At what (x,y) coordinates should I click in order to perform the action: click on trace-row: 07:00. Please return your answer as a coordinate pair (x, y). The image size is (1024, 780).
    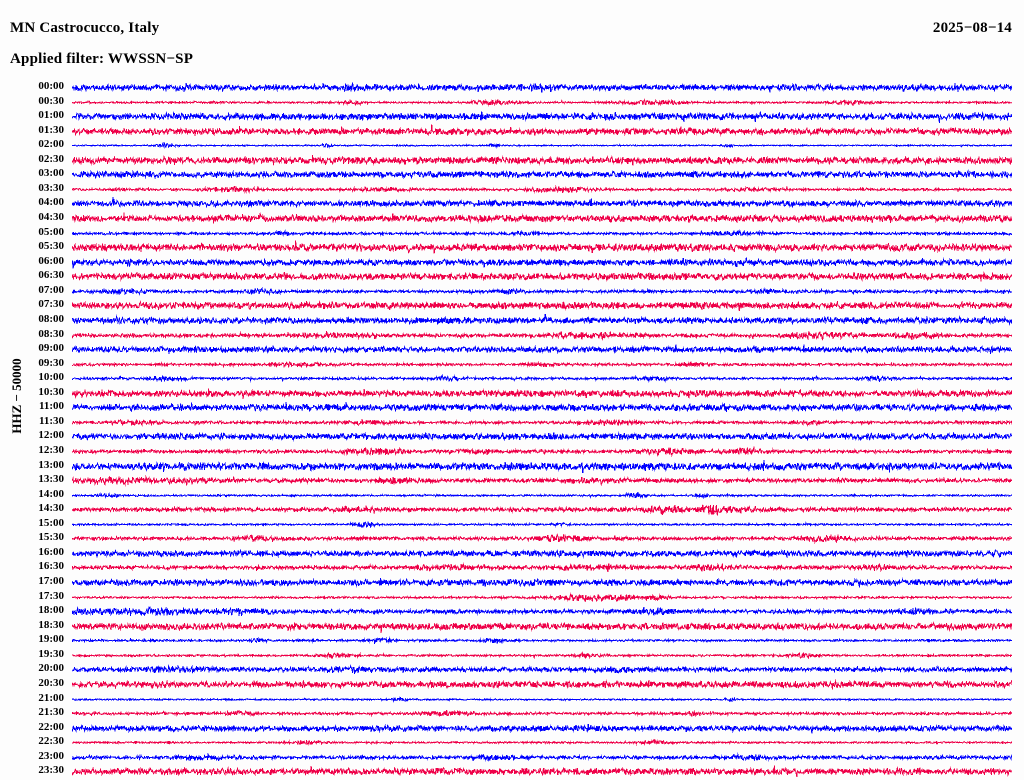
    Looking at the image, I should click on (512, 291).